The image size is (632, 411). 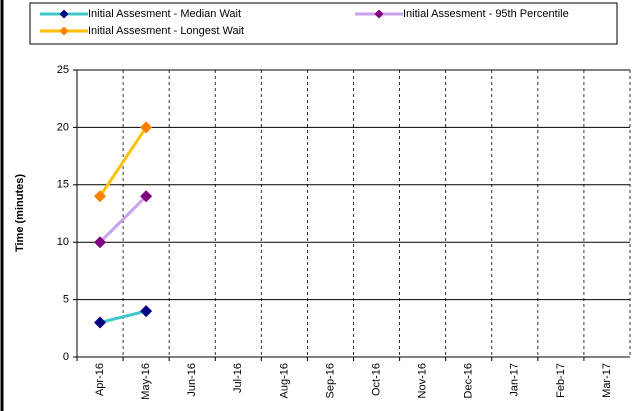 What do you see at coordinates (330, 380) in the screenshot?
I see `x-tick-label: Sep-16` at bounding box center [330, 380].